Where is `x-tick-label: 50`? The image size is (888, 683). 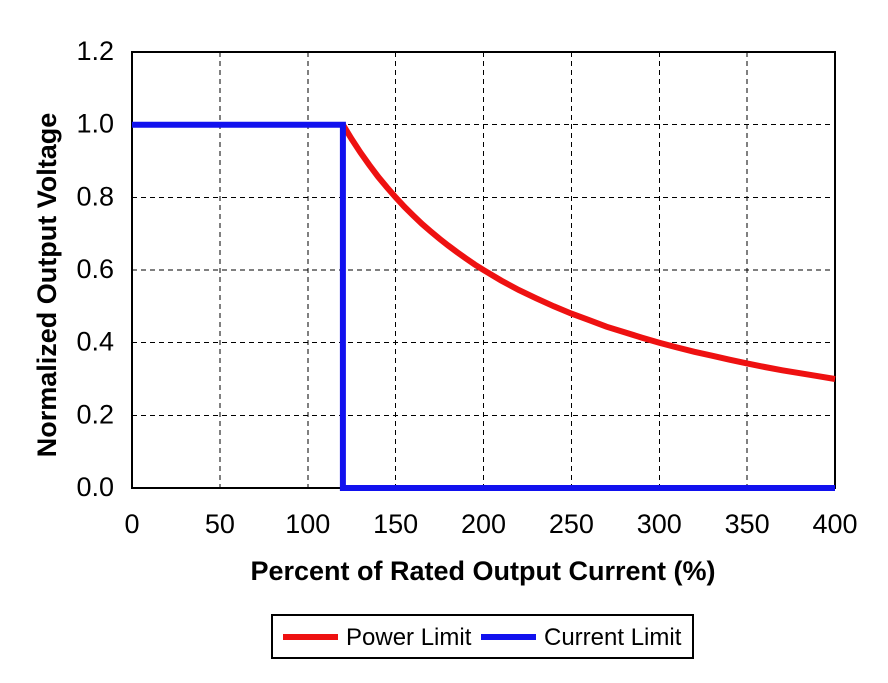
x-tick-label: 50 is located at coordinates (220, 524).